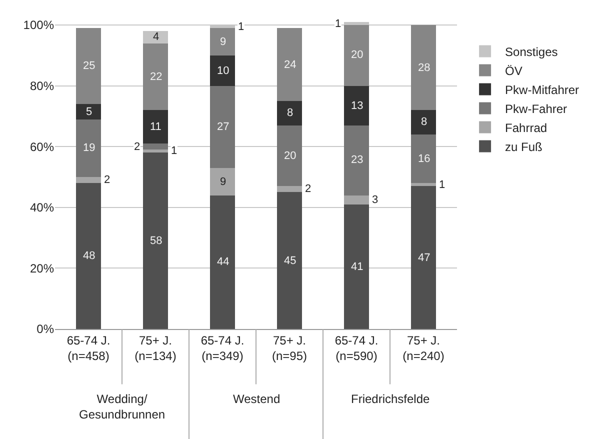  I want to click on data-label: 3, so click(375, 200).